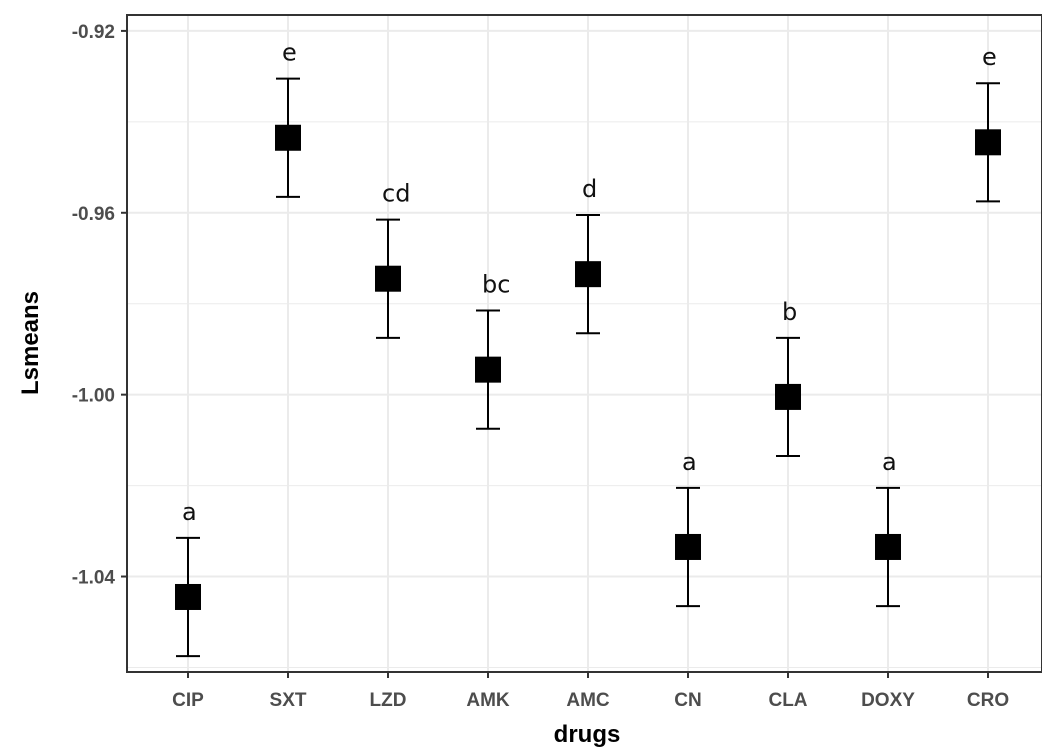 The width and height of the screenshot is (1042, 750). Describe the element at coordinates (488, 700) in the screenshot. I see `x-tick-label: AMK` at that location.